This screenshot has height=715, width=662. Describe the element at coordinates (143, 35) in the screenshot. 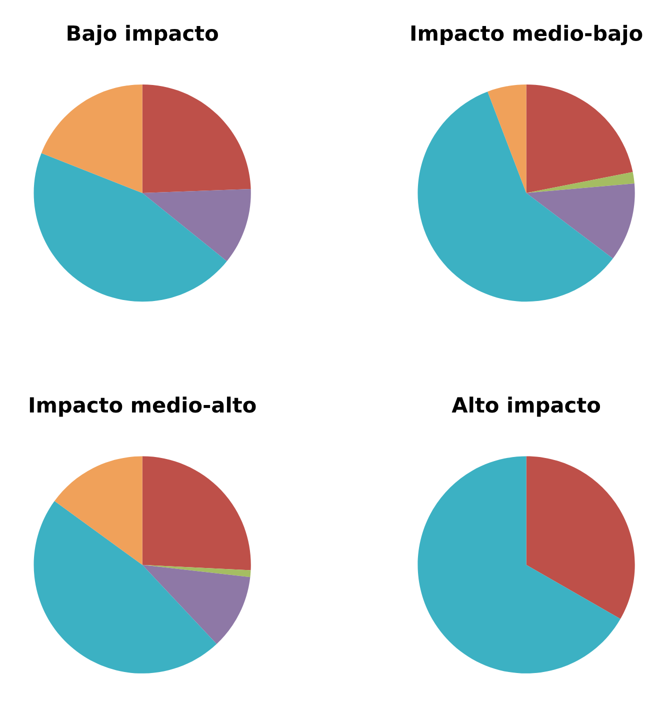

I see `chart-title: Bajo impacto` at that location.